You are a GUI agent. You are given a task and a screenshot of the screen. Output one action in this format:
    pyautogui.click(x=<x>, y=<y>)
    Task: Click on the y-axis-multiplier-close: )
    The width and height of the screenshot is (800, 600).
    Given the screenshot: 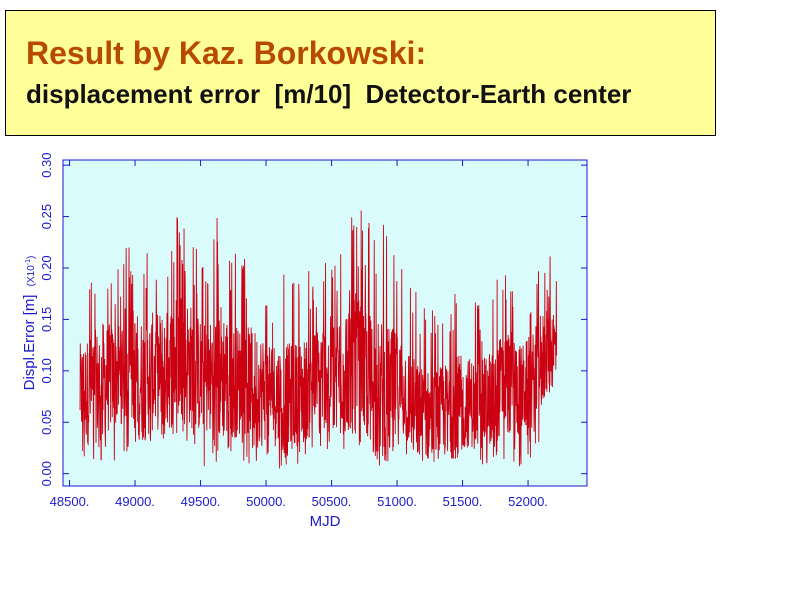 What is the action you would take?
    pyautogui.click(x=31, y=257)
    